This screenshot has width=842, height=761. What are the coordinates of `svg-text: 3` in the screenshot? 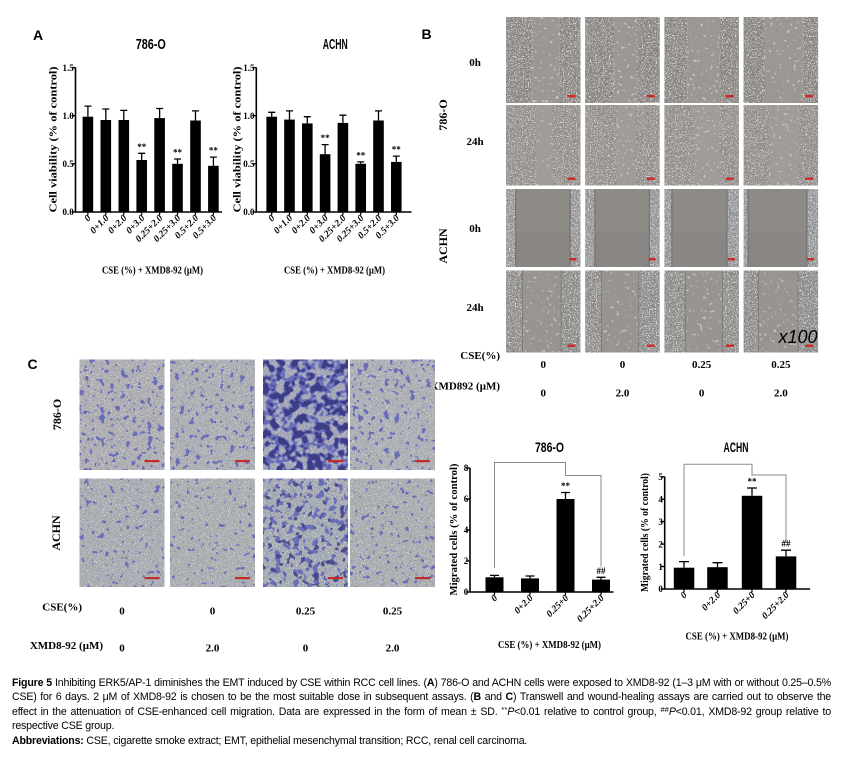 It's located at (660, 522).